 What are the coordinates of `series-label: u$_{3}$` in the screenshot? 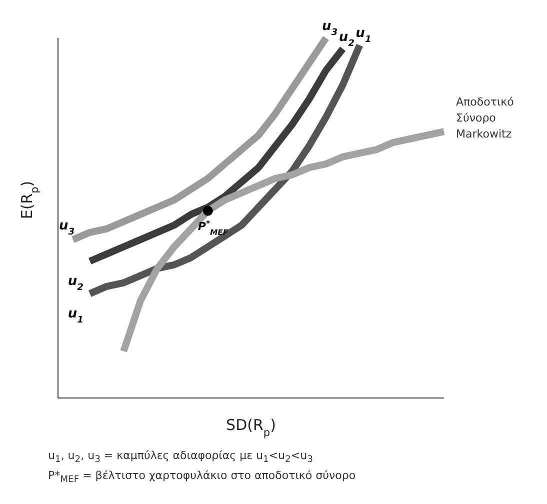 It's located at (67, 228).